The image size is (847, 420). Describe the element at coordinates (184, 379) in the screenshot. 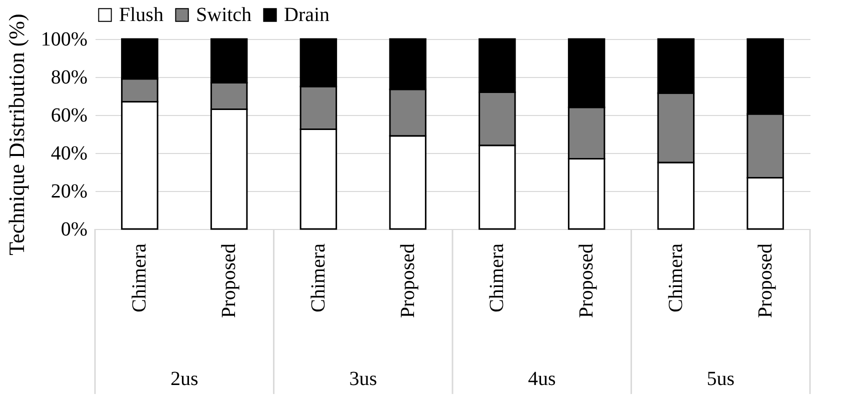

I see `text: 2us` at that location.